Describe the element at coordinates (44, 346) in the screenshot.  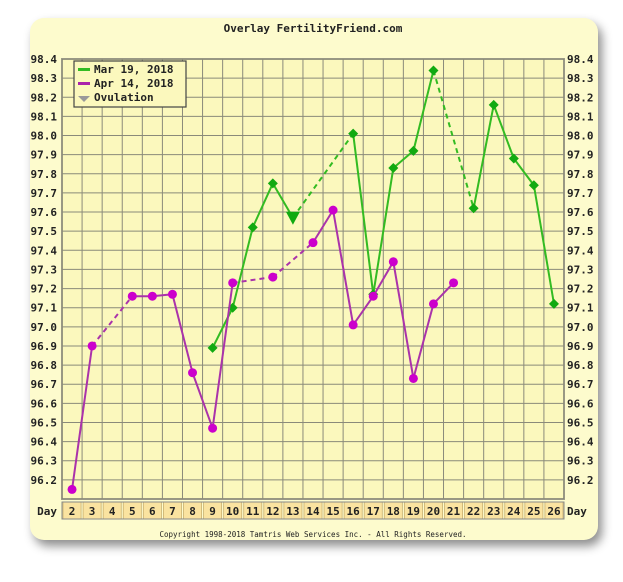
I see `y-tick-label-left: 96.9` at that location.